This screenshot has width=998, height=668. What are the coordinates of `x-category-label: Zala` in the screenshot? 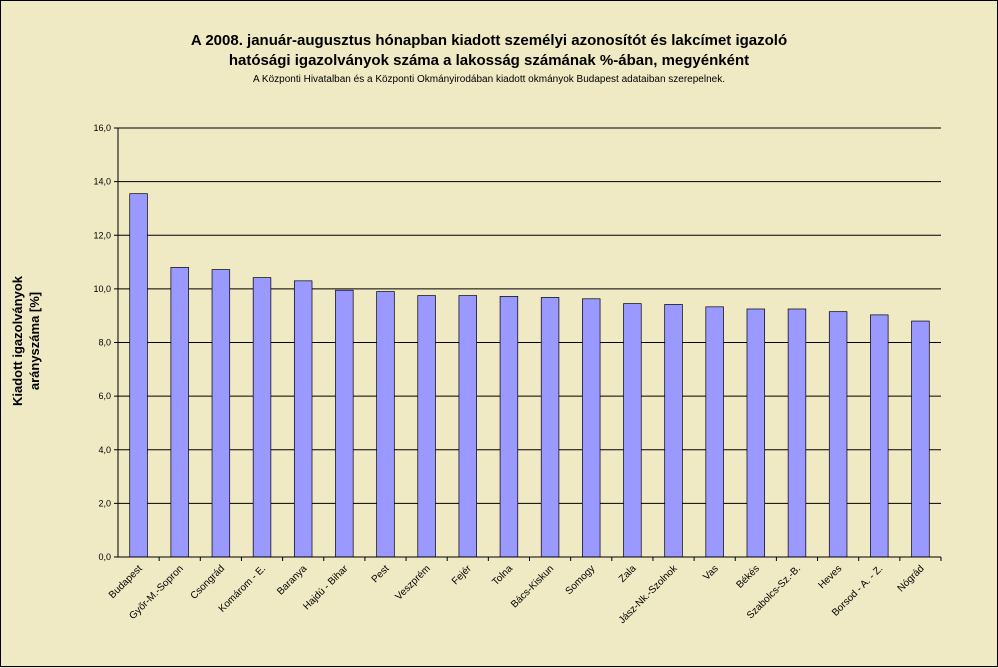 It's located at (628, 574).